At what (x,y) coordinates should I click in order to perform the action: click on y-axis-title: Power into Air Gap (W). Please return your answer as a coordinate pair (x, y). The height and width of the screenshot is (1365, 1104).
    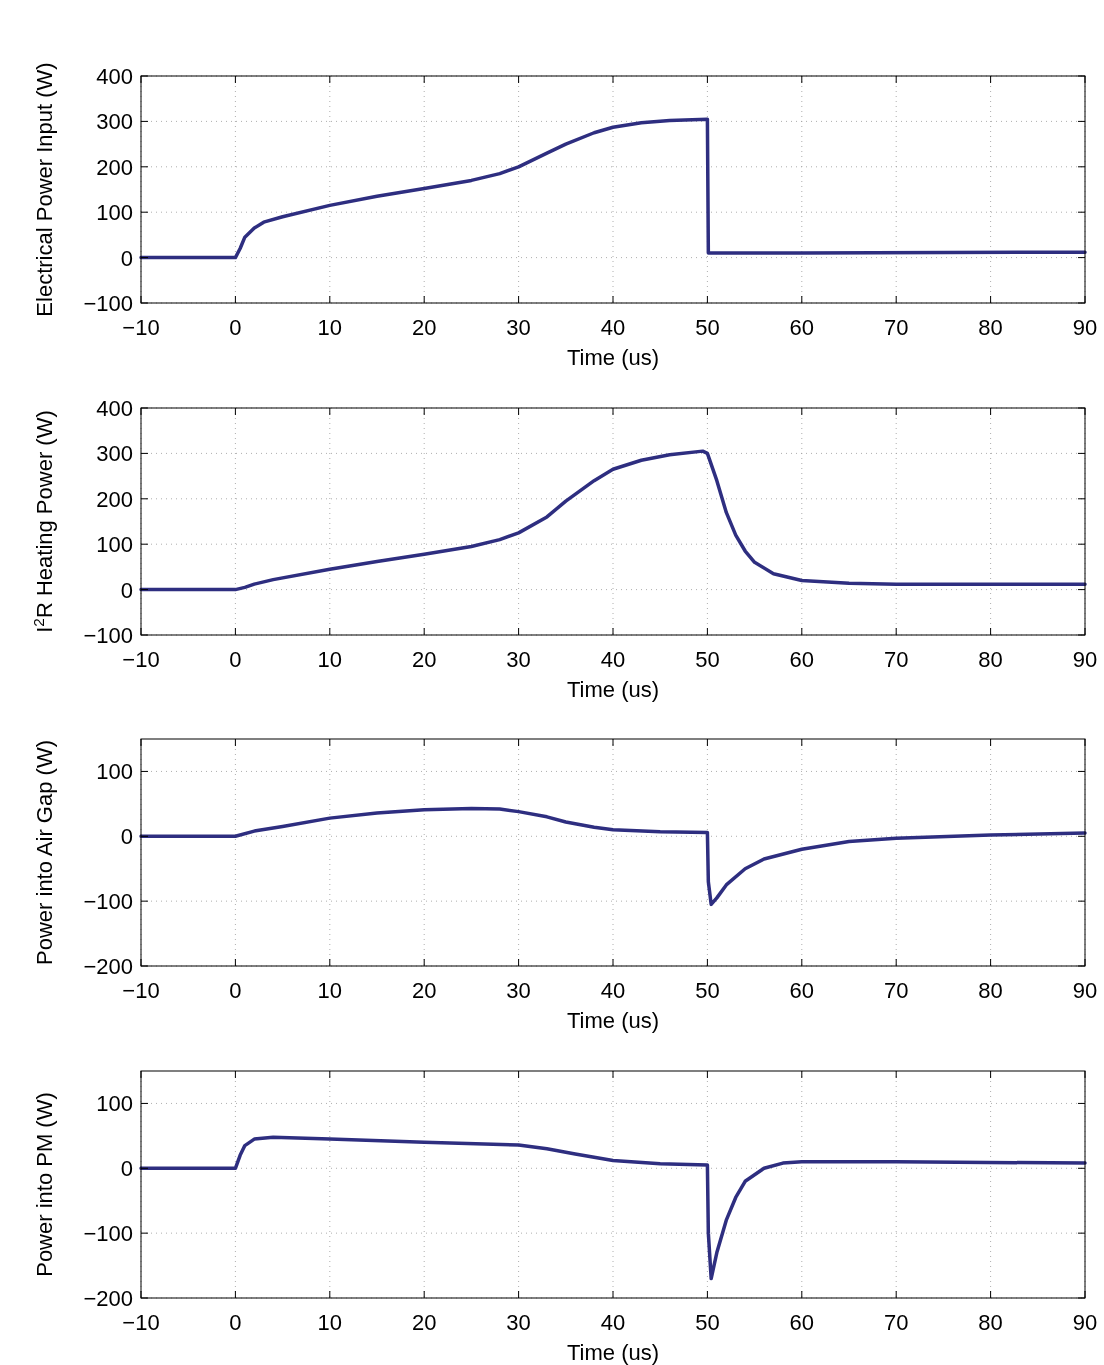
    Looking at the image, I should click on (44, 852).